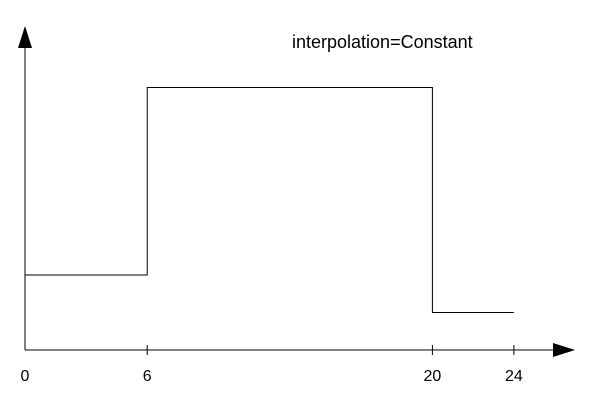  I want to click on x-tick-label: 0, so click(25, 376).